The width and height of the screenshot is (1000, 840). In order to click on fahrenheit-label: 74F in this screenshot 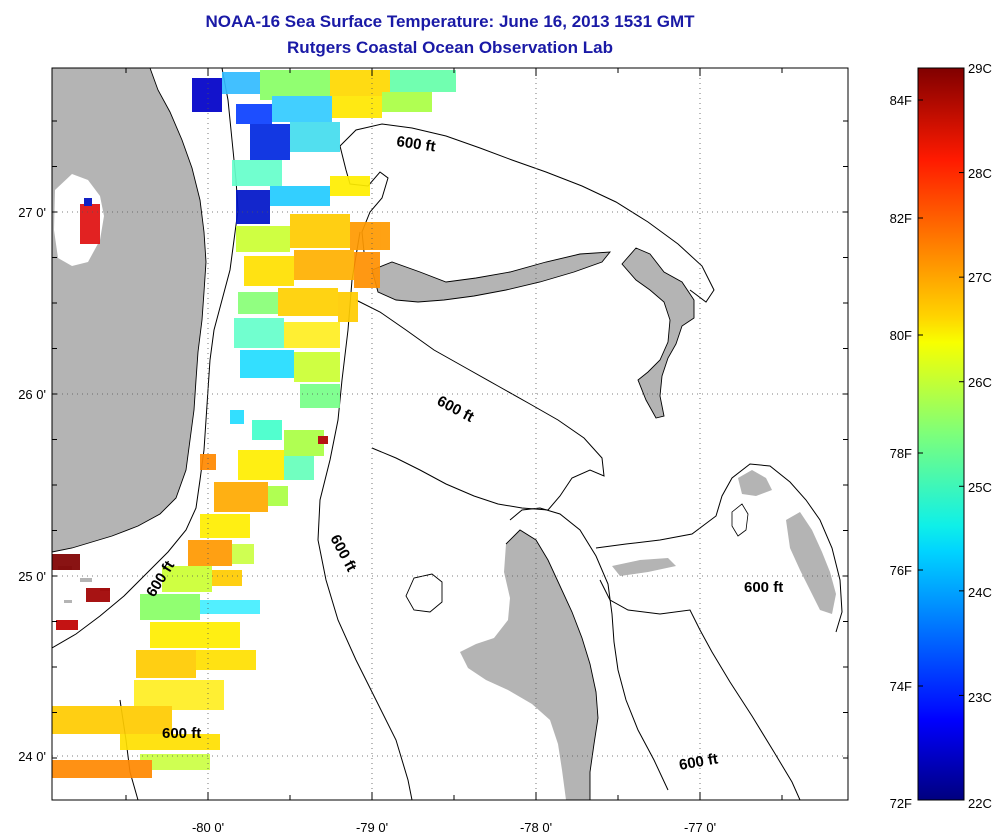, I will do `click(901, 686)`.